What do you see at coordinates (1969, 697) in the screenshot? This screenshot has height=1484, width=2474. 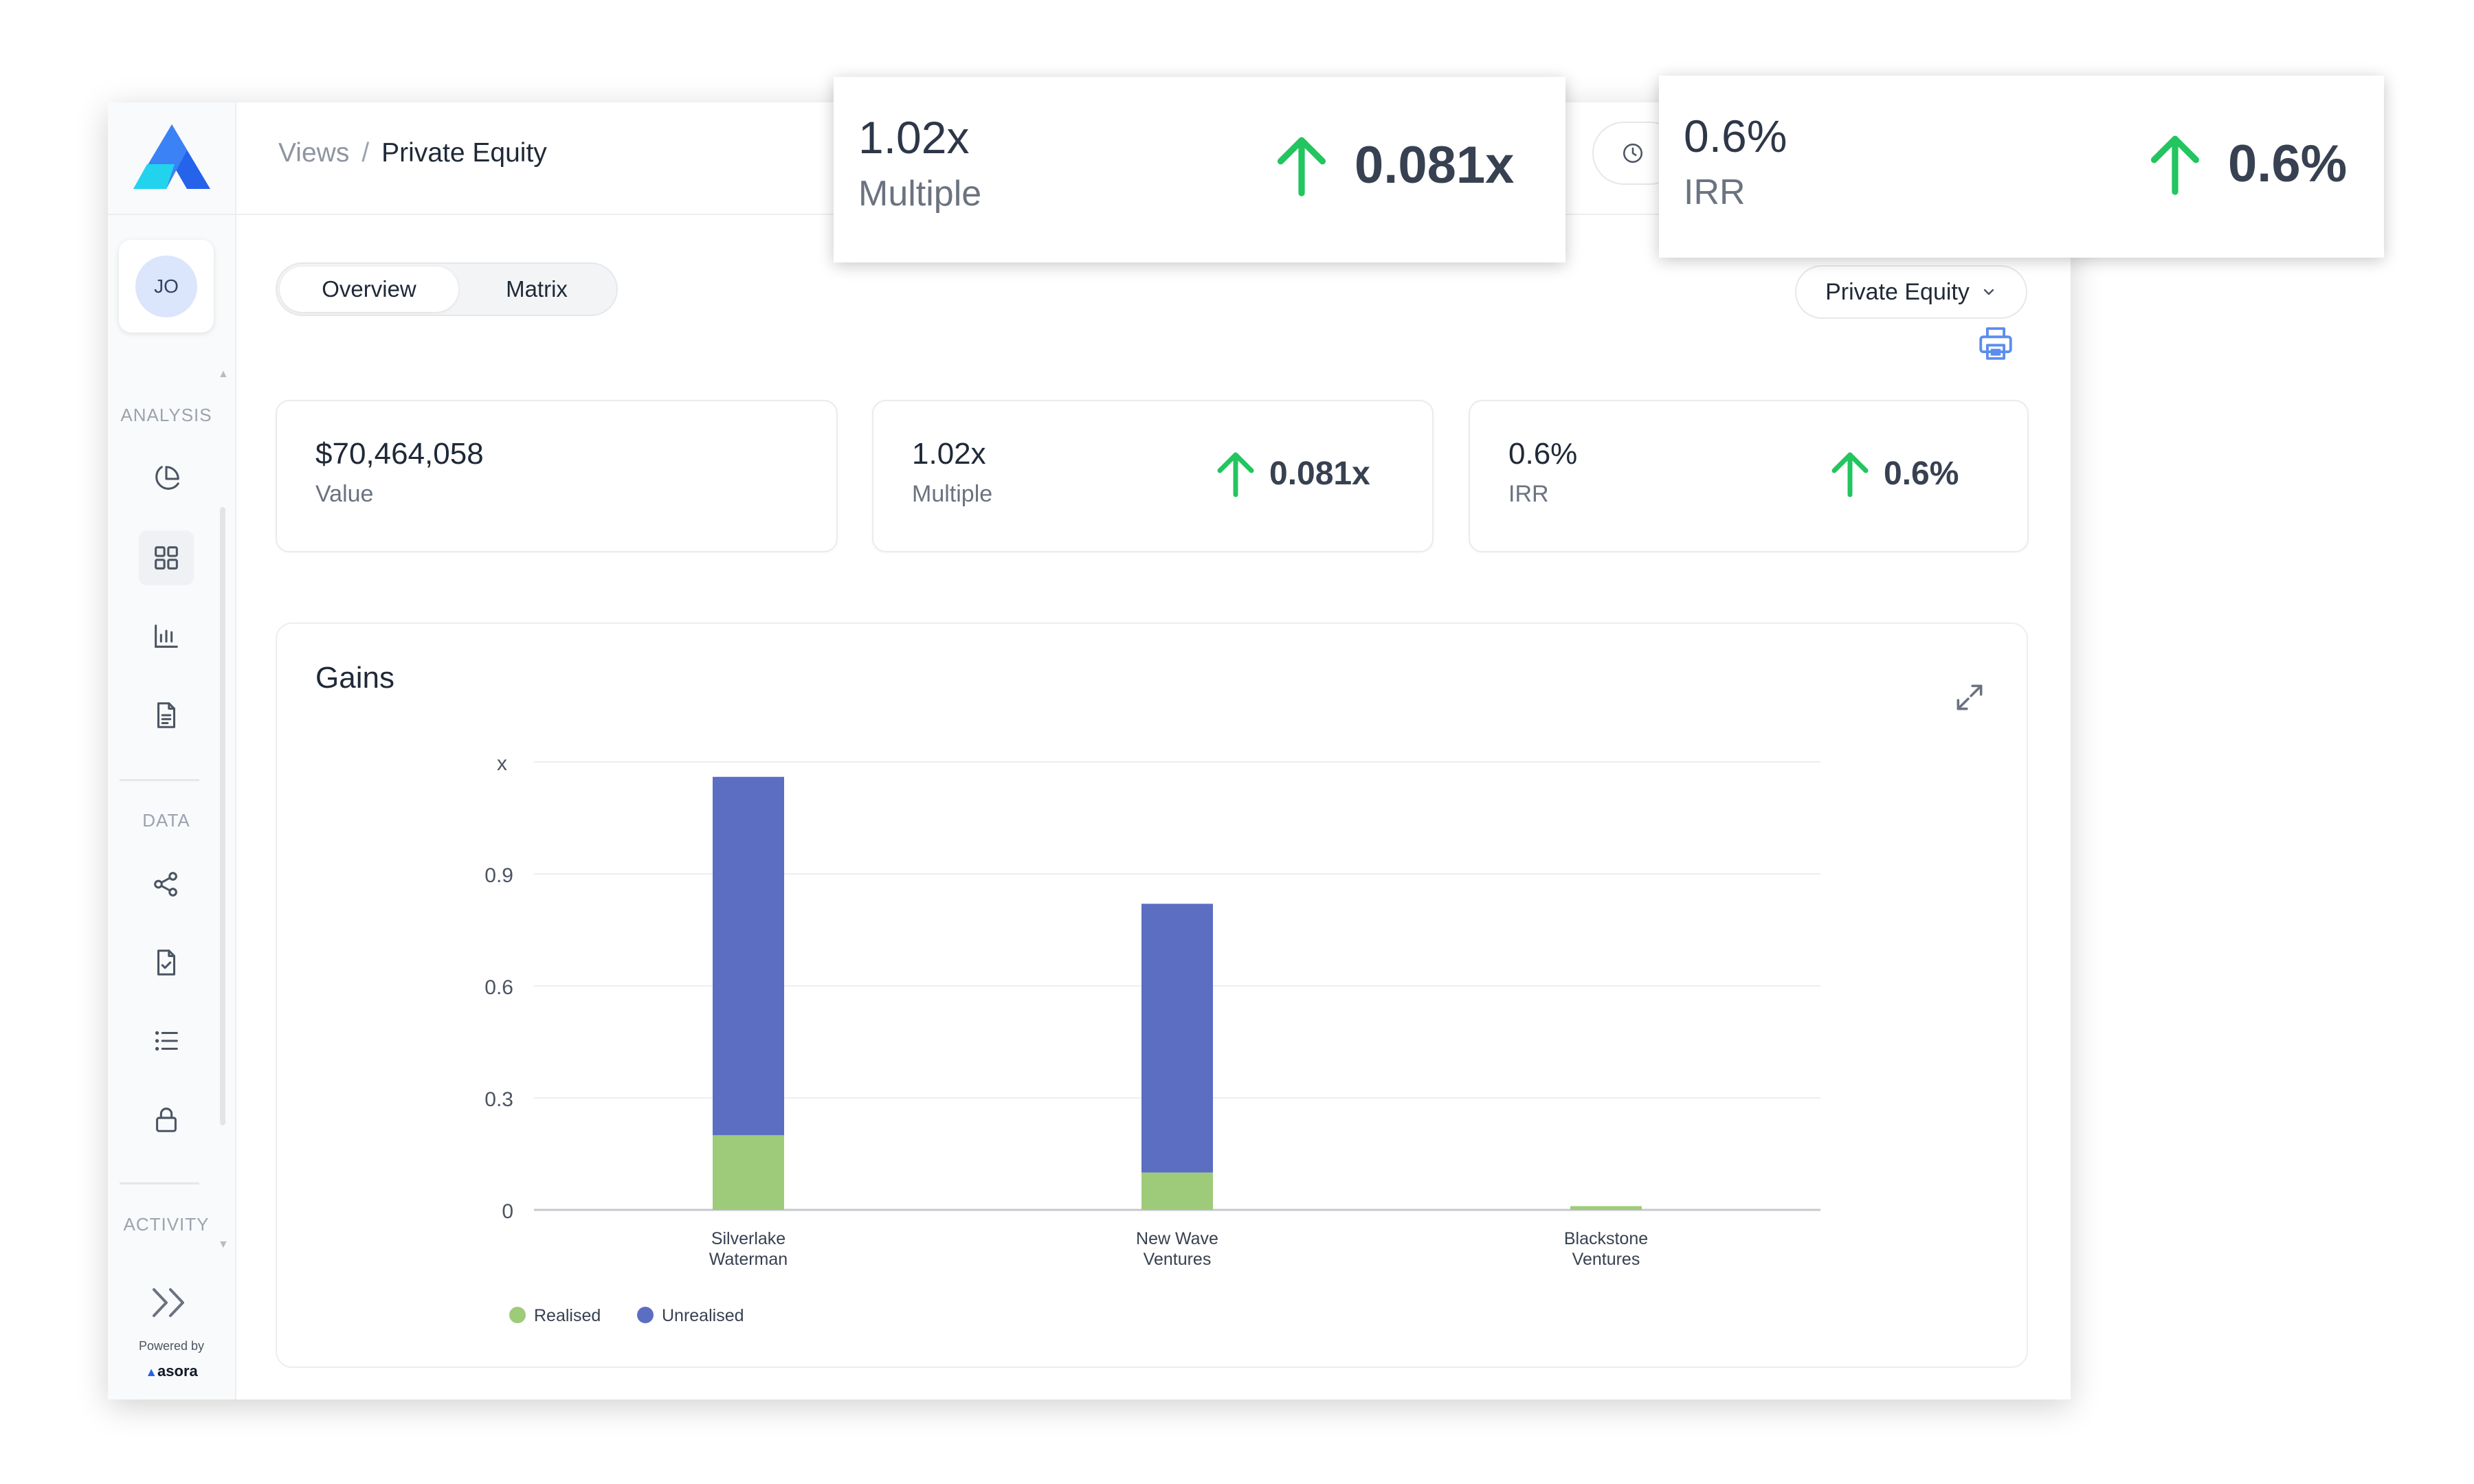 I see `expand-chart-icon` at bounding box center [1969, 697].